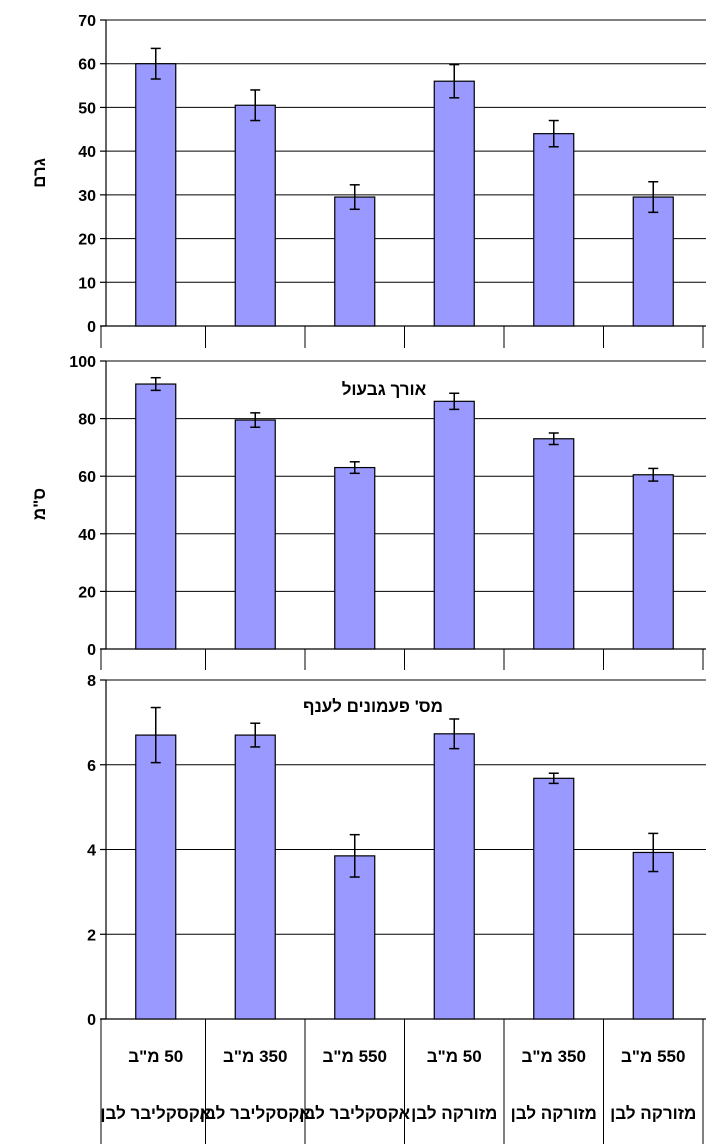 The height and width of the screenshot is (1144, 706). Describe the element at coordinates (91, 935) in the screenshot. I see `y-tick-label: 2` at that location.